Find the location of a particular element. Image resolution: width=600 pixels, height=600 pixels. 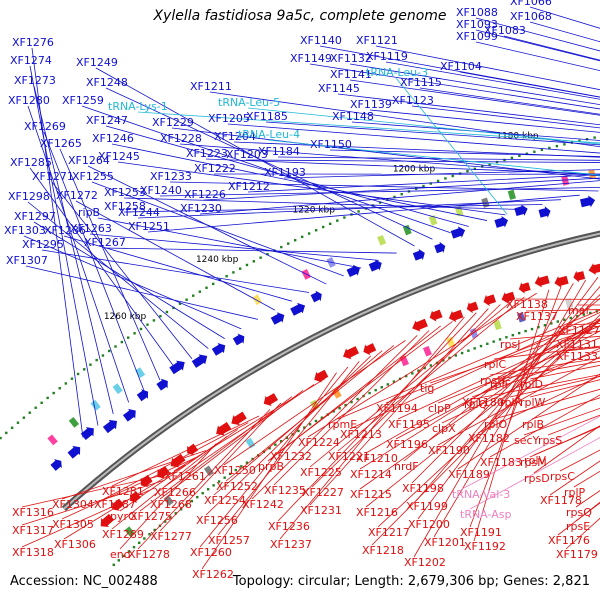

reverse-gene-label: rpsD is located at coordinates (537, 478).